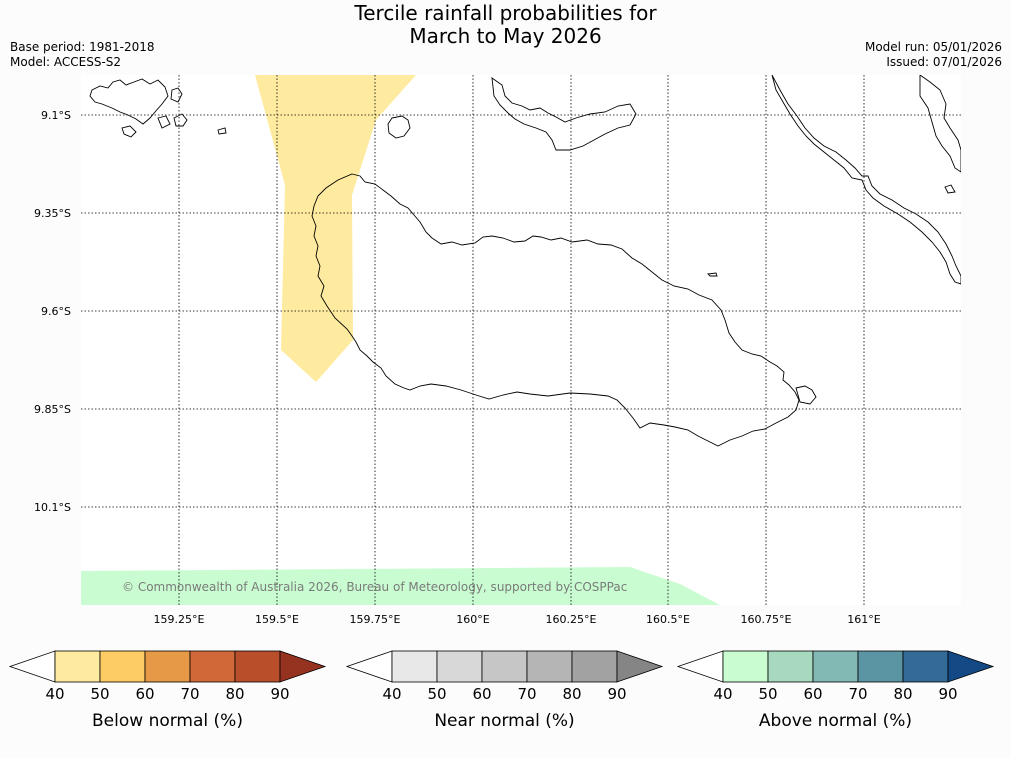 Image resolution: width=1011 pixels, height=758 pixels. What do you see at coordinates (167, 721) in the screenshot?
I see `colorbar-title: Below normal (%)` at bounding box center [167, 721].